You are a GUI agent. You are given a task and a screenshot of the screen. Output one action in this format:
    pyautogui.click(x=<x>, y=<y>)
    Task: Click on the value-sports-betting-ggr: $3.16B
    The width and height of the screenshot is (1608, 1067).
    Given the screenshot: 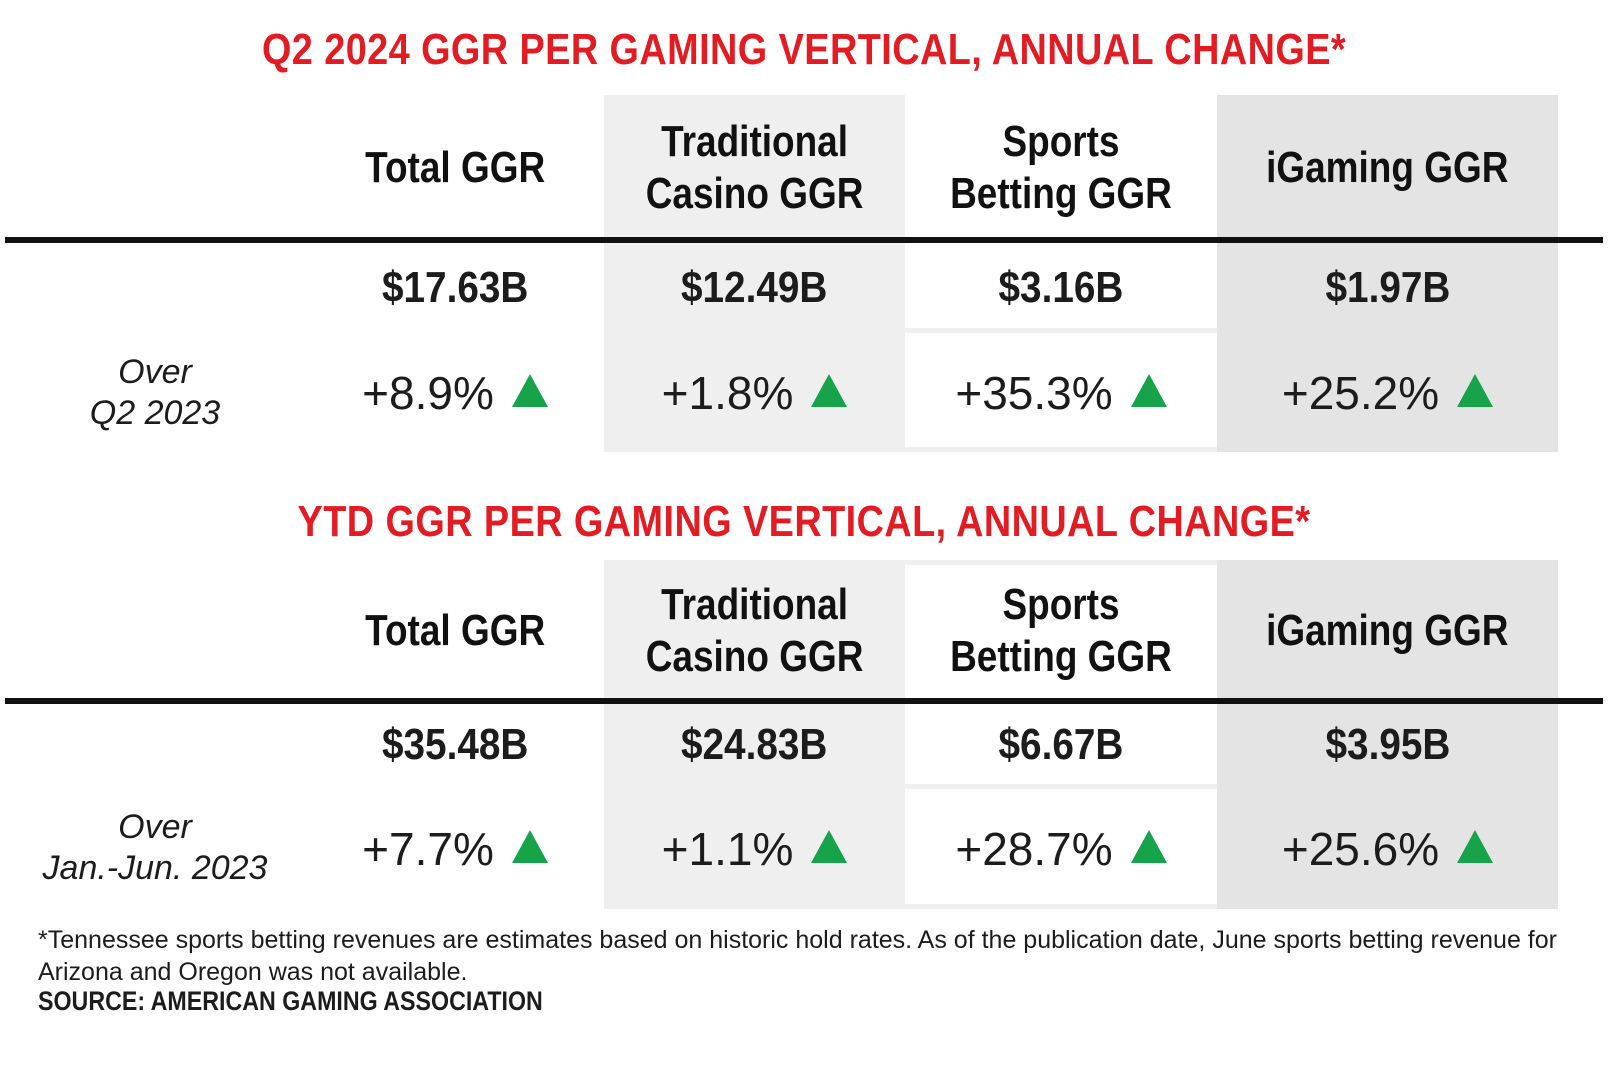 What is the action you would take?
    pyautogui.click(x=1061, y=287)
    